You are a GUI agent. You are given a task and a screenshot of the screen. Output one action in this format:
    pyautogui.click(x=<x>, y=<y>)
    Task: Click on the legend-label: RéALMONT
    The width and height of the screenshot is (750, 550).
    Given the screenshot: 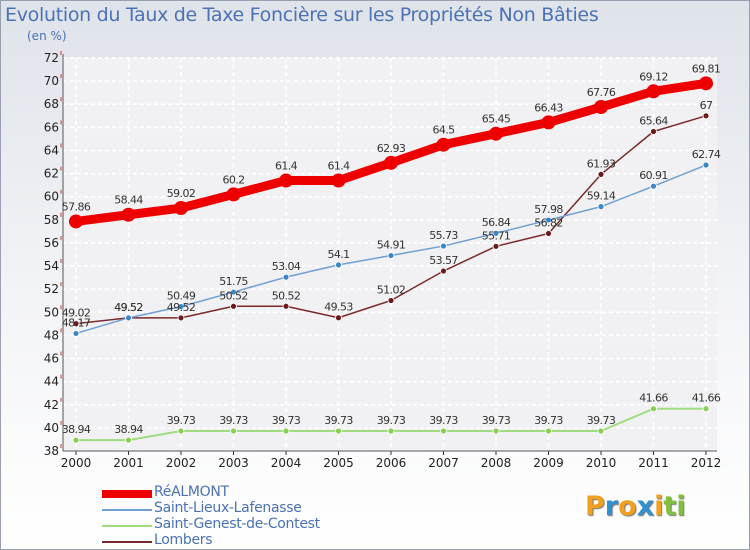 What is the action you would take?
    pyautogui.click(x=191, y=492)
    